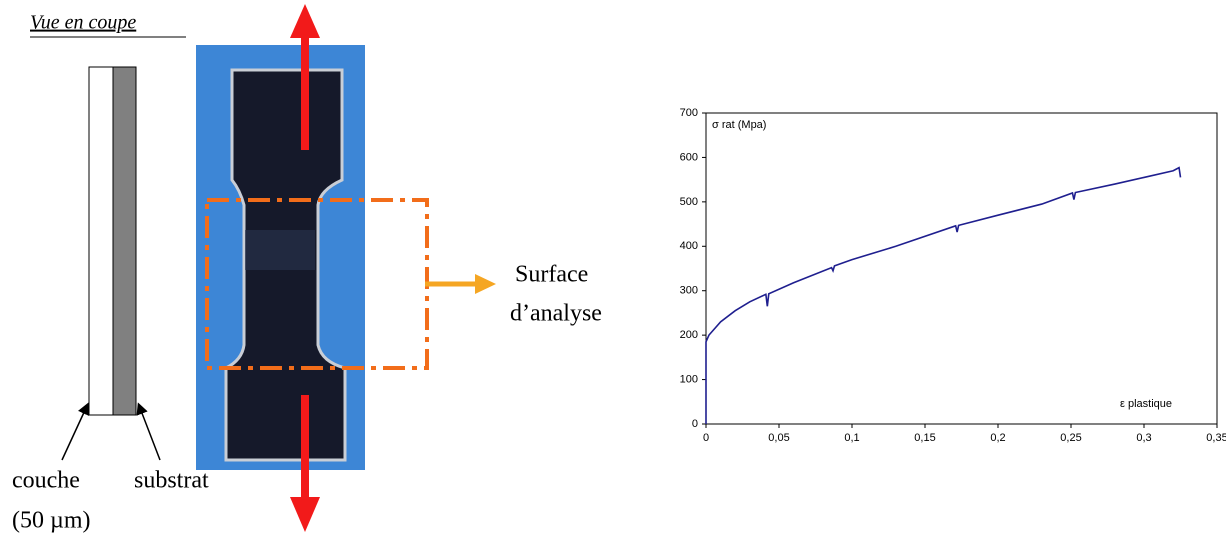 The image size is (1226, 535). Describe the element at coordinates (1216, 438) in the screenshot. I see `x-tick-label: 0,35` at that location.